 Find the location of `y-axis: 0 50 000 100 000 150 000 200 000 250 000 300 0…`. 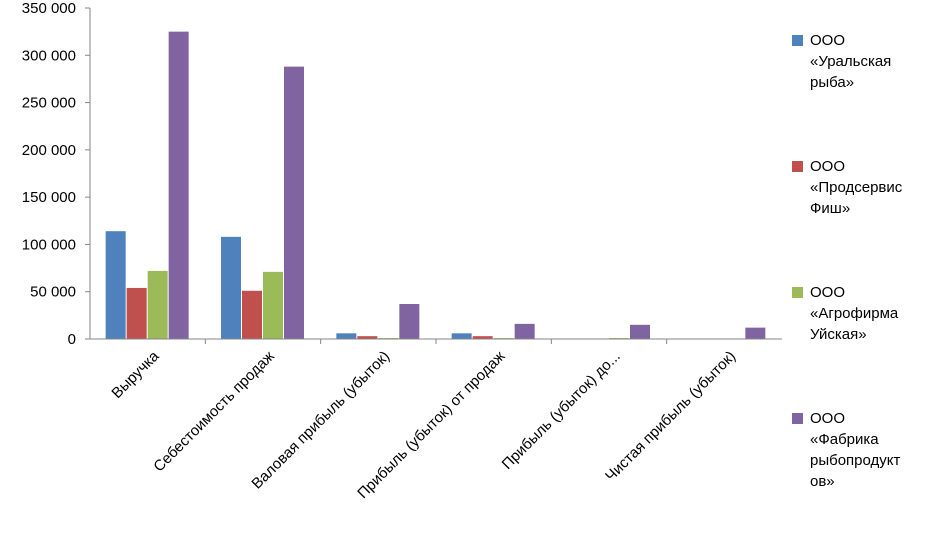

y-axis: 0 50 000 100 000 150 000 200 000 250 000 300 0… is located at coordinates (56, 174).